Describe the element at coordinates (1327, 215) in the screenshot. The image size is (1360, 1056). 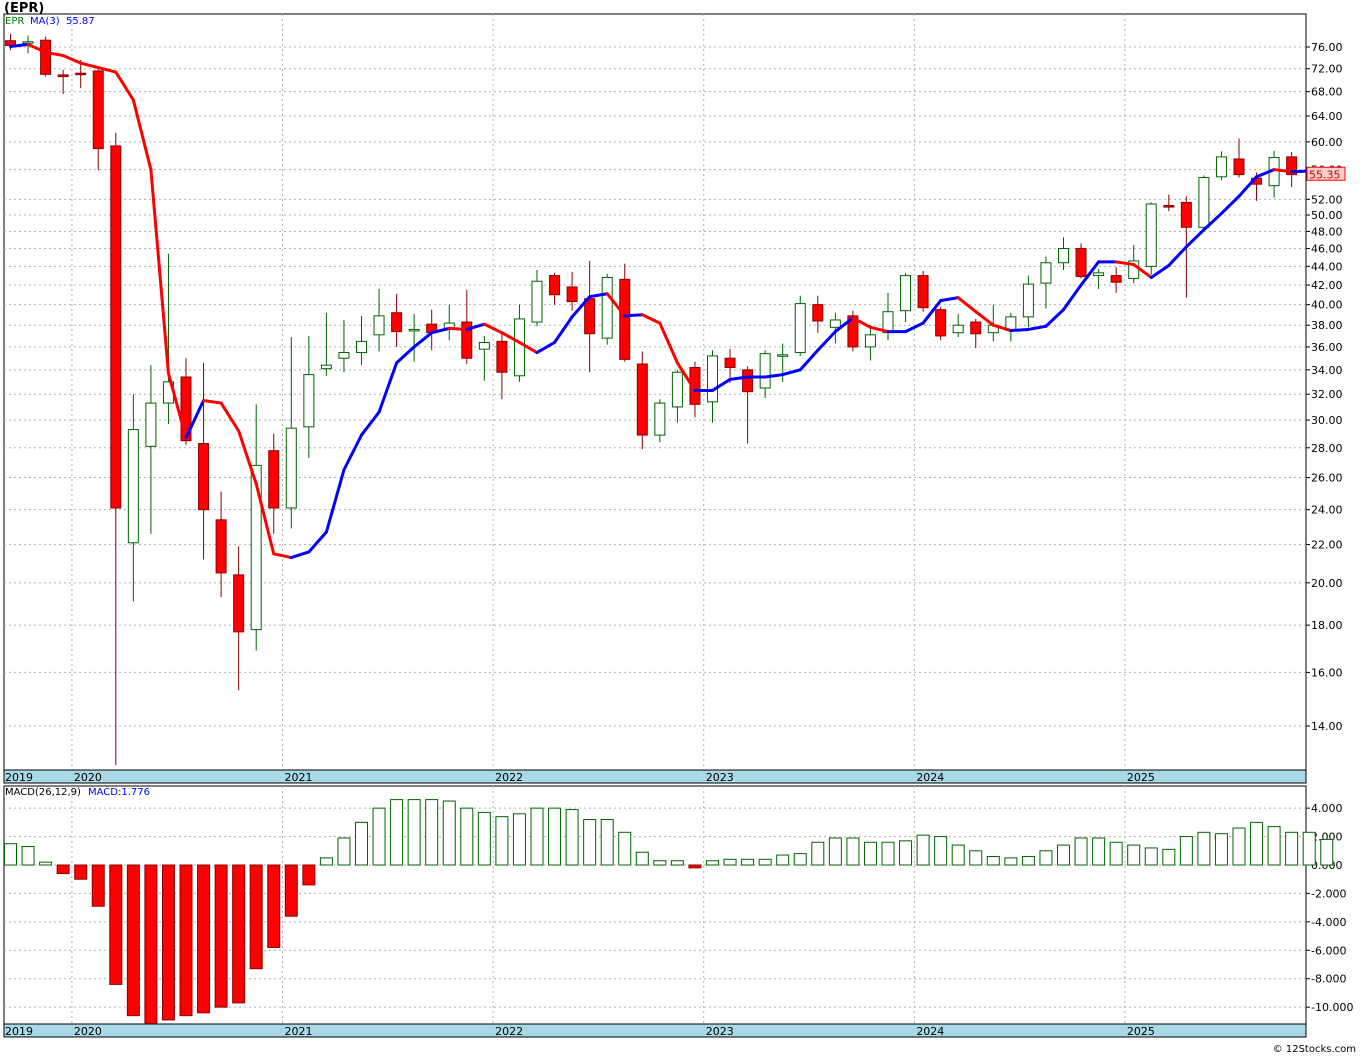
I see `price-tick-label: 50.00` at that location.